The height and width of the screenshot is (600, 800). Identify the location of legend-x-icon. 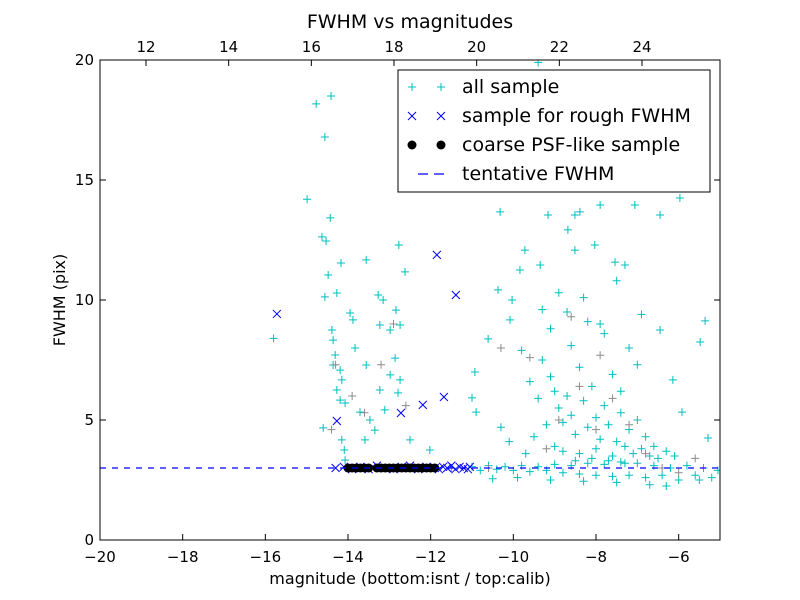
(412, 116).